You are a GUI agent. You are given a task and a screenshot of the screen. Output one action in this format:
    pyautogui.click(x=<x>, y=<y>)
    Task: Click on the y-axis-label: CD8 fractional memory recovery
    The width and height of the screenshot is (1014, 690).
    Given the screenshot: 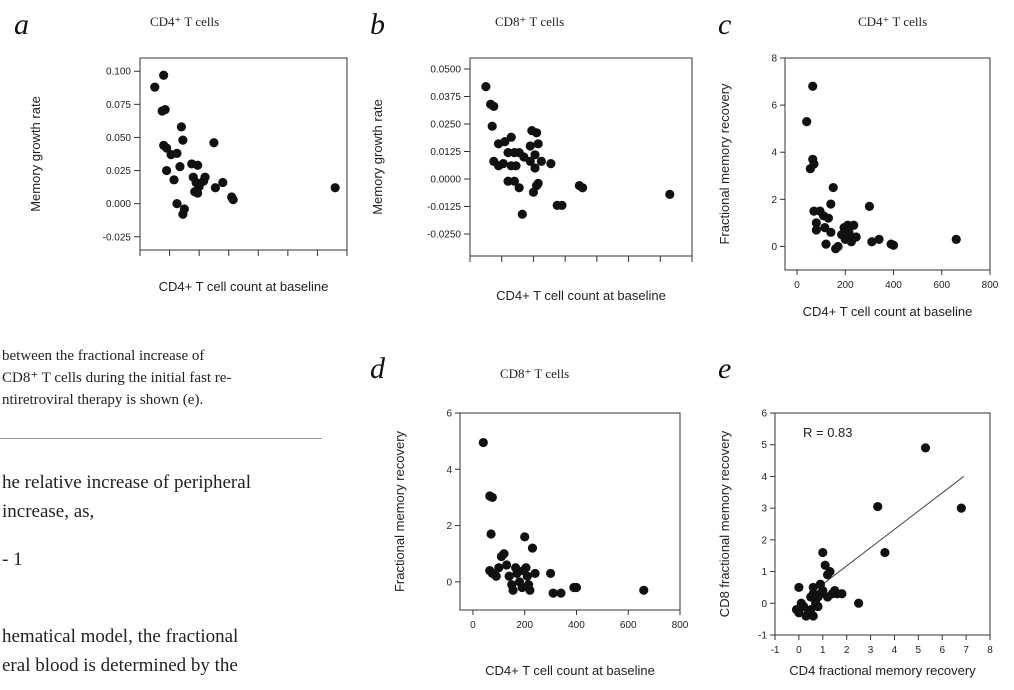 What is the action you would take?
    pyautogui.click(x=724, y=523)
    